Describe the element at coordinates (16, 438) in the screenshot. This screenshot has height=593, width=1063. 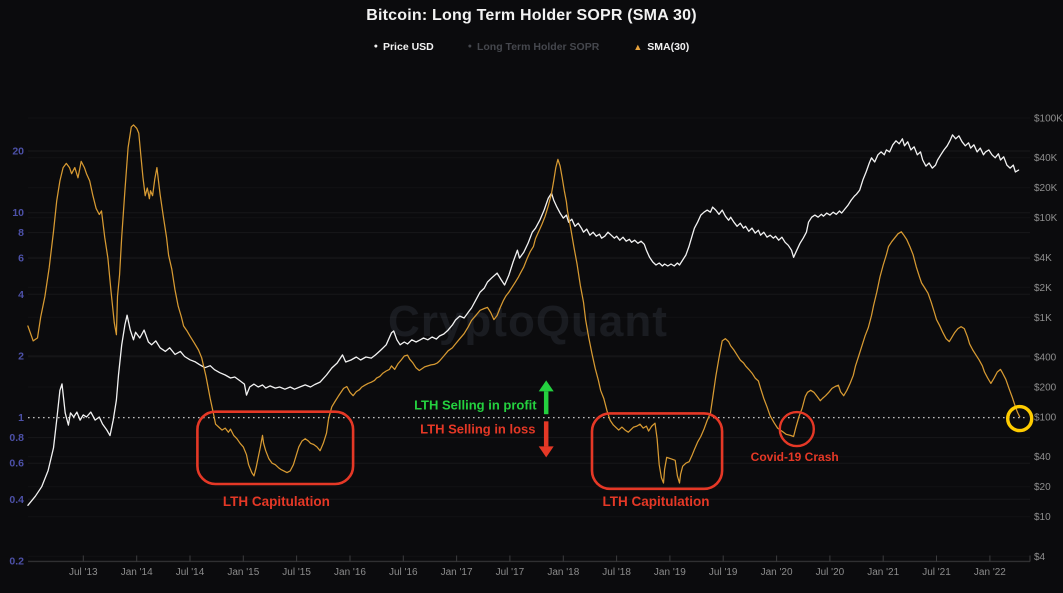
I see `left-axis-tick-label: 0.8` at that location.